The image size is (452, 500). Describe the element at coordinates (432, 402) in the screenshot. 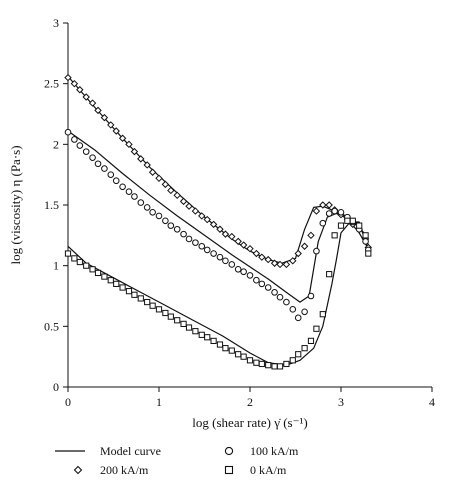

I see `x-tick-label: 4` at that location.